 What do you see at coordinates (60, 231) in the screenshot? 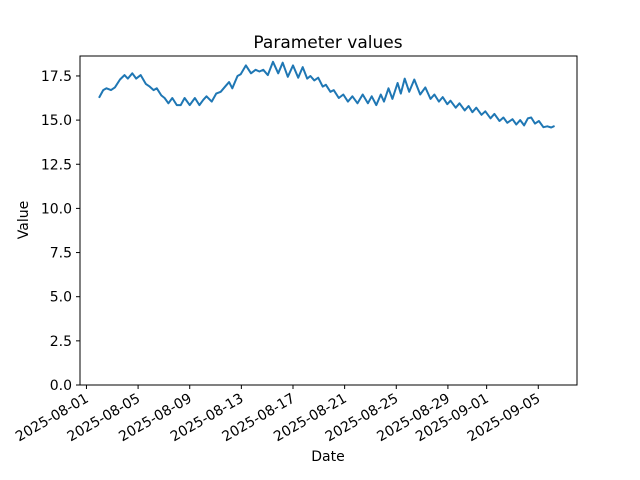
I see `y-axis-ticks: 0.0 2.5 5.0 7.5 10.0 12.5 15.0 17.5` at bounding box center [60, 231].